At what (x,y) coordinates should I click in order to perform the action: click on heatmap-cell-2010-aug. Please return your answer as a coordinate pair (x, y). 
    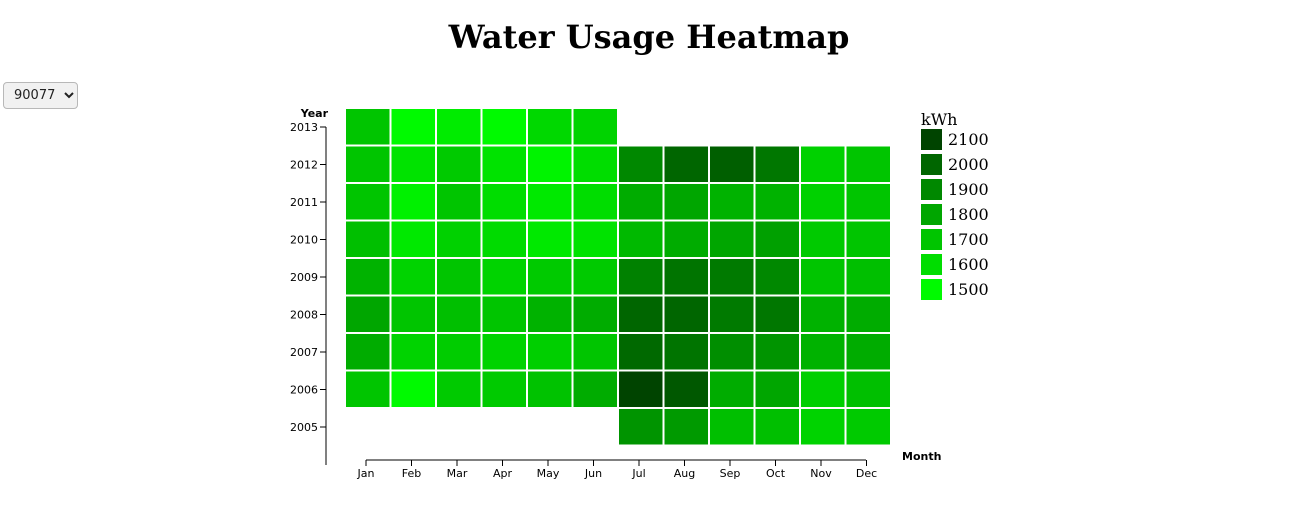
    Looking at the image, I should click on (686, 239).